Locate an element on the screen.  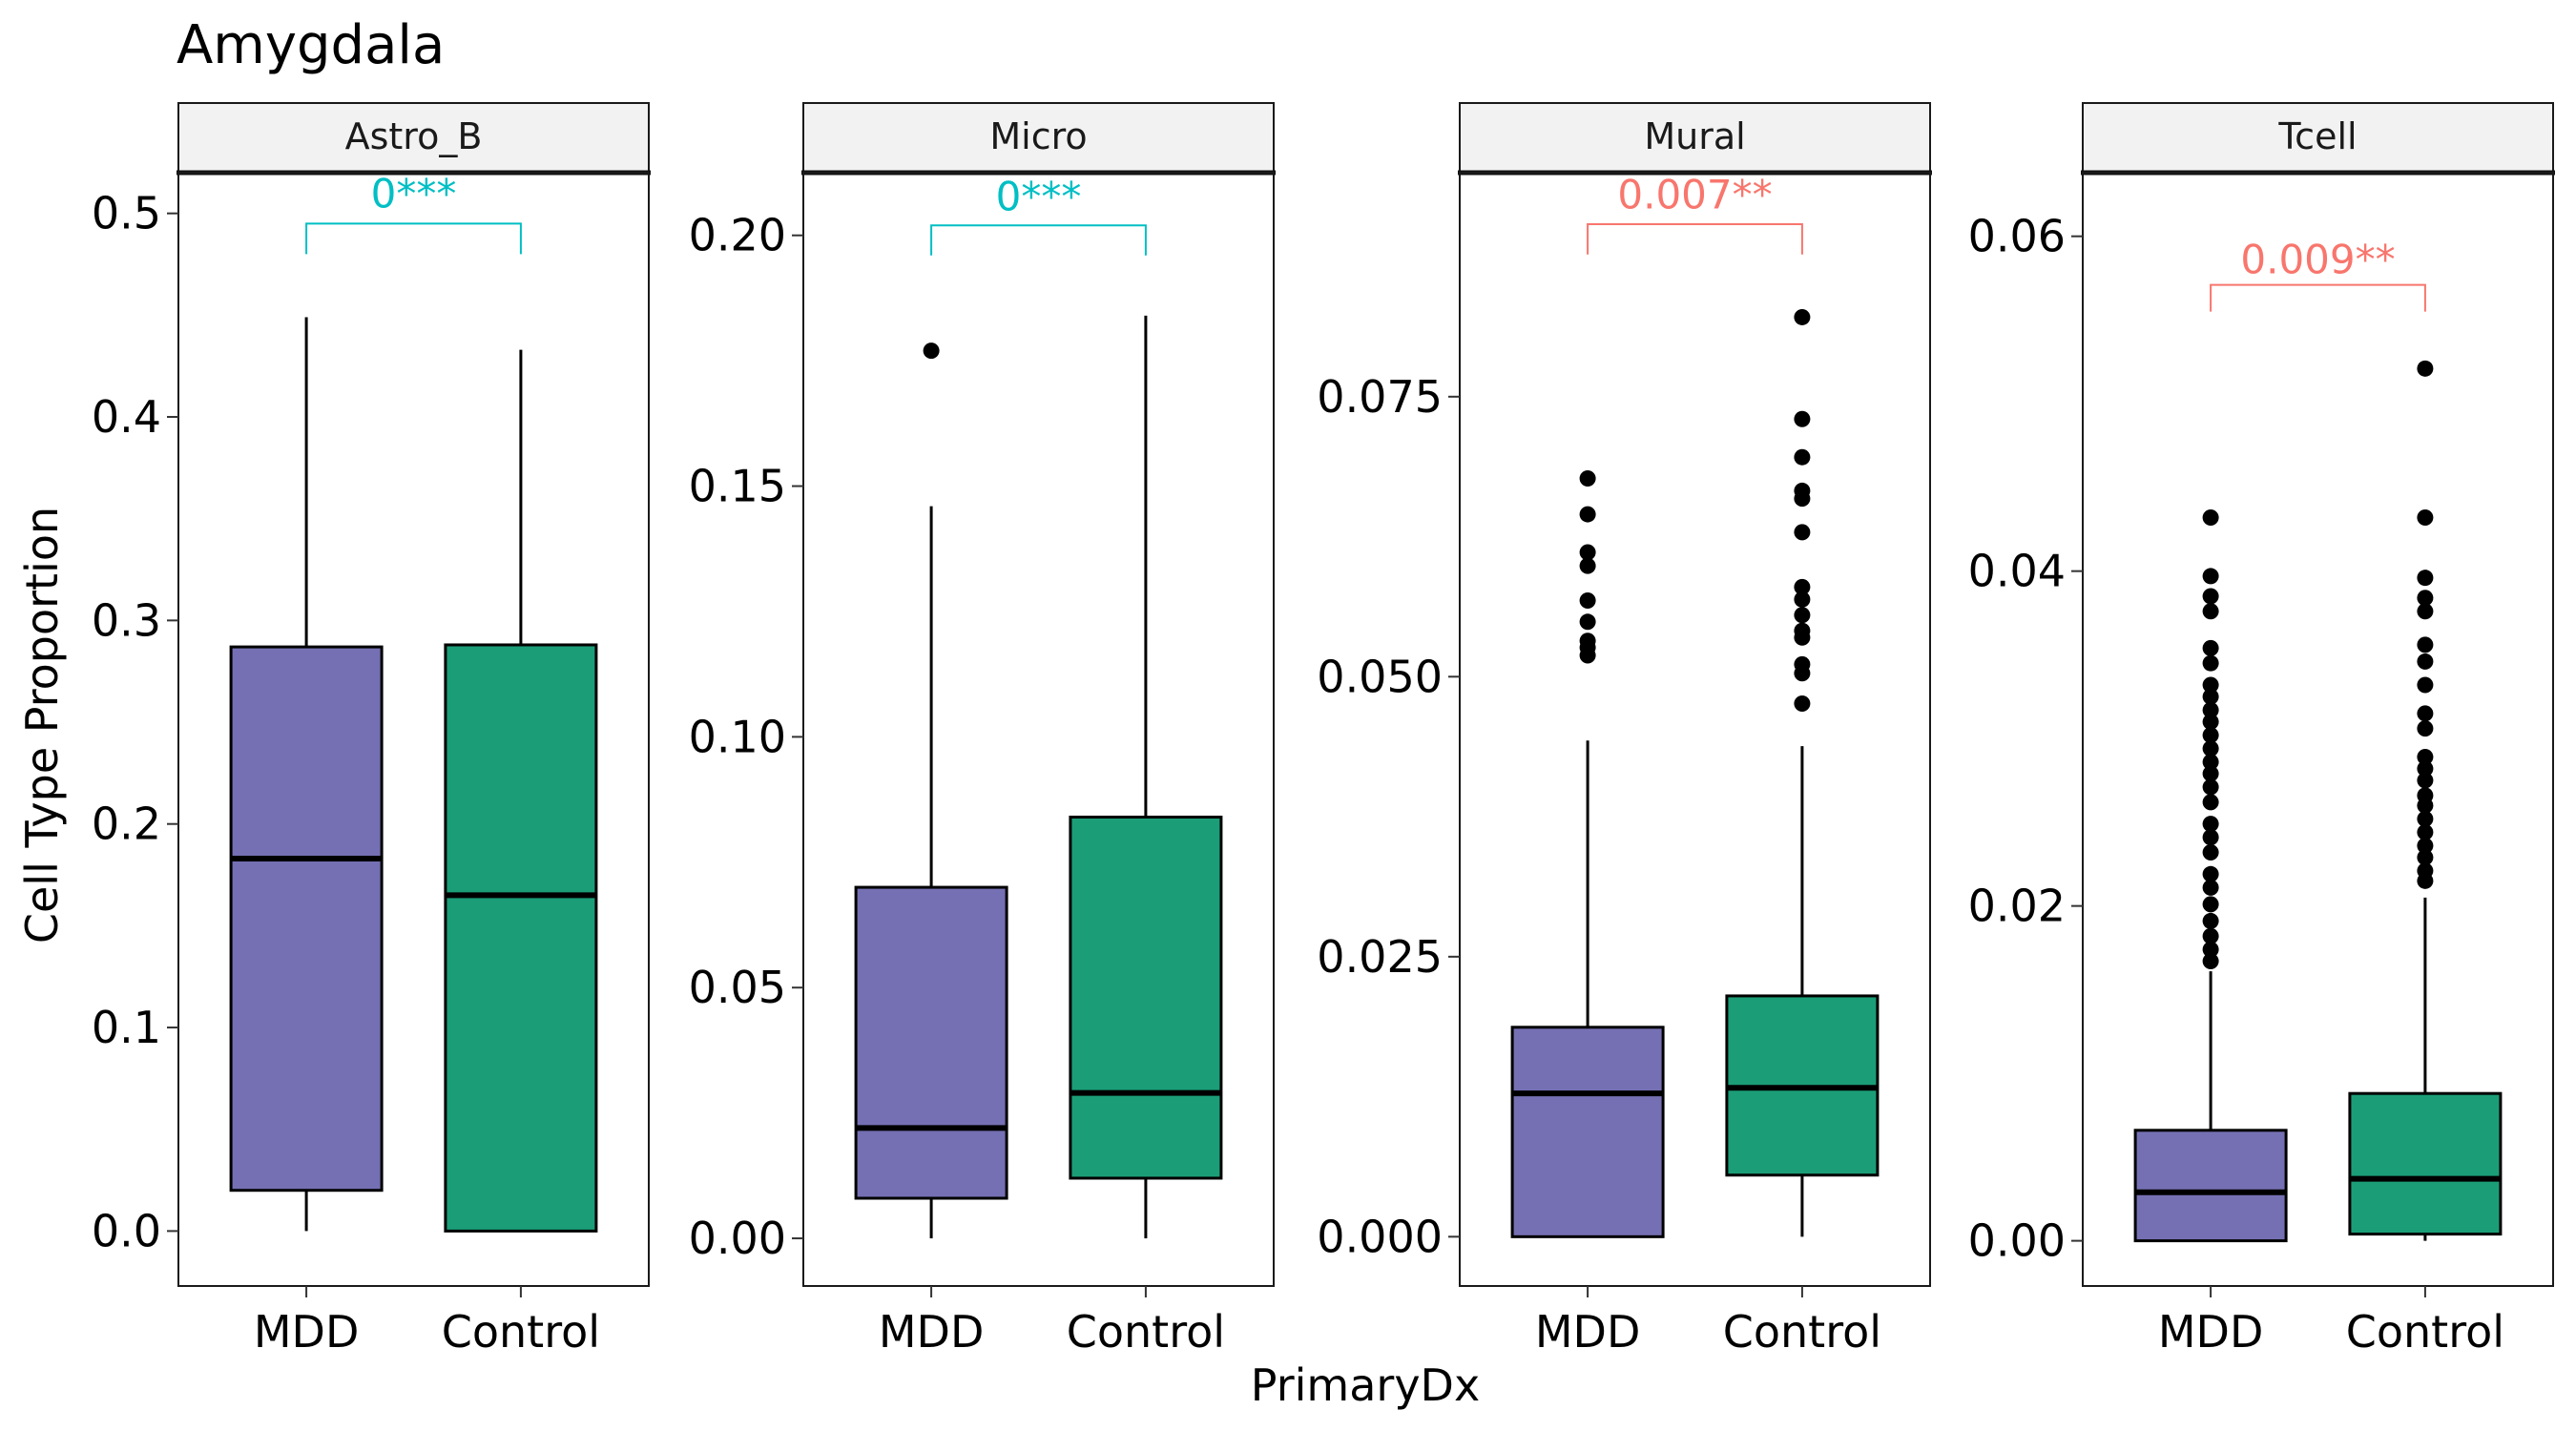
significance-label: 0*** is located at coordinates (414, 193).